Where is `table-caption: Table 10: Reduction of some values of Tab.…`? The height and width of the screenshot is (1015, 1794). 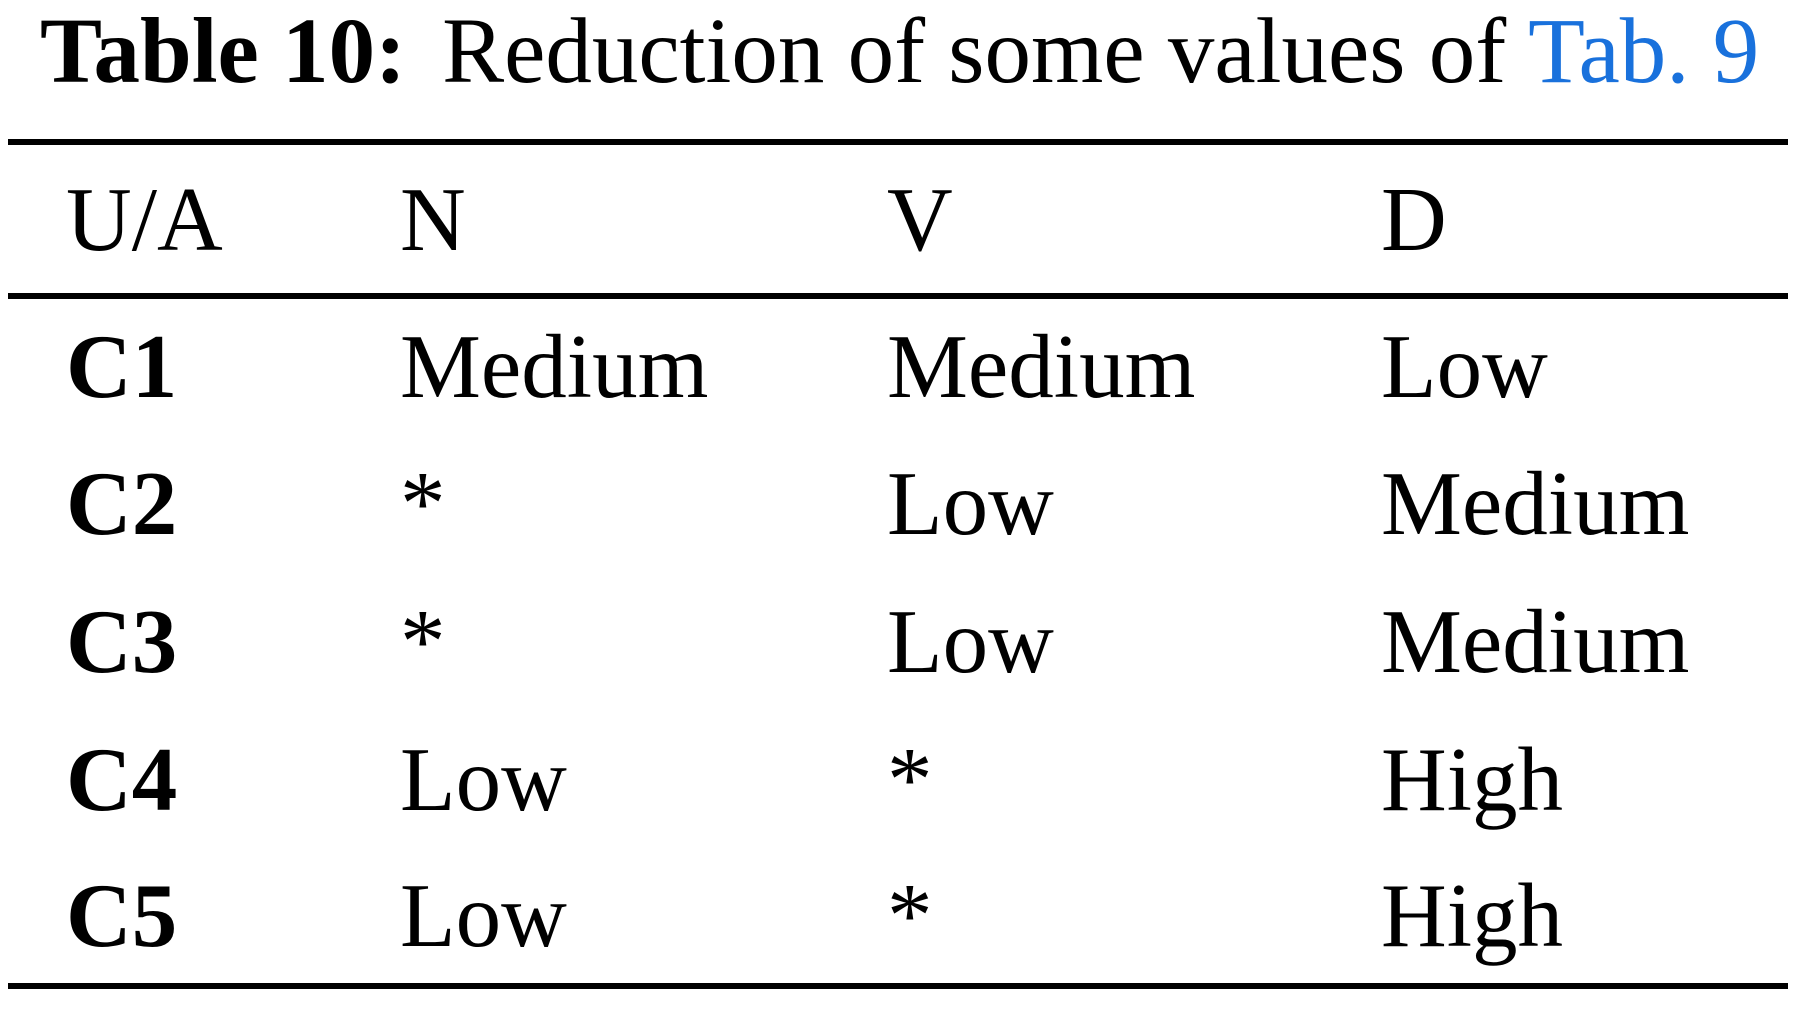 table-caption: Table 10: Reduction of some values of Tab.… is located at coordinates (897, 52).